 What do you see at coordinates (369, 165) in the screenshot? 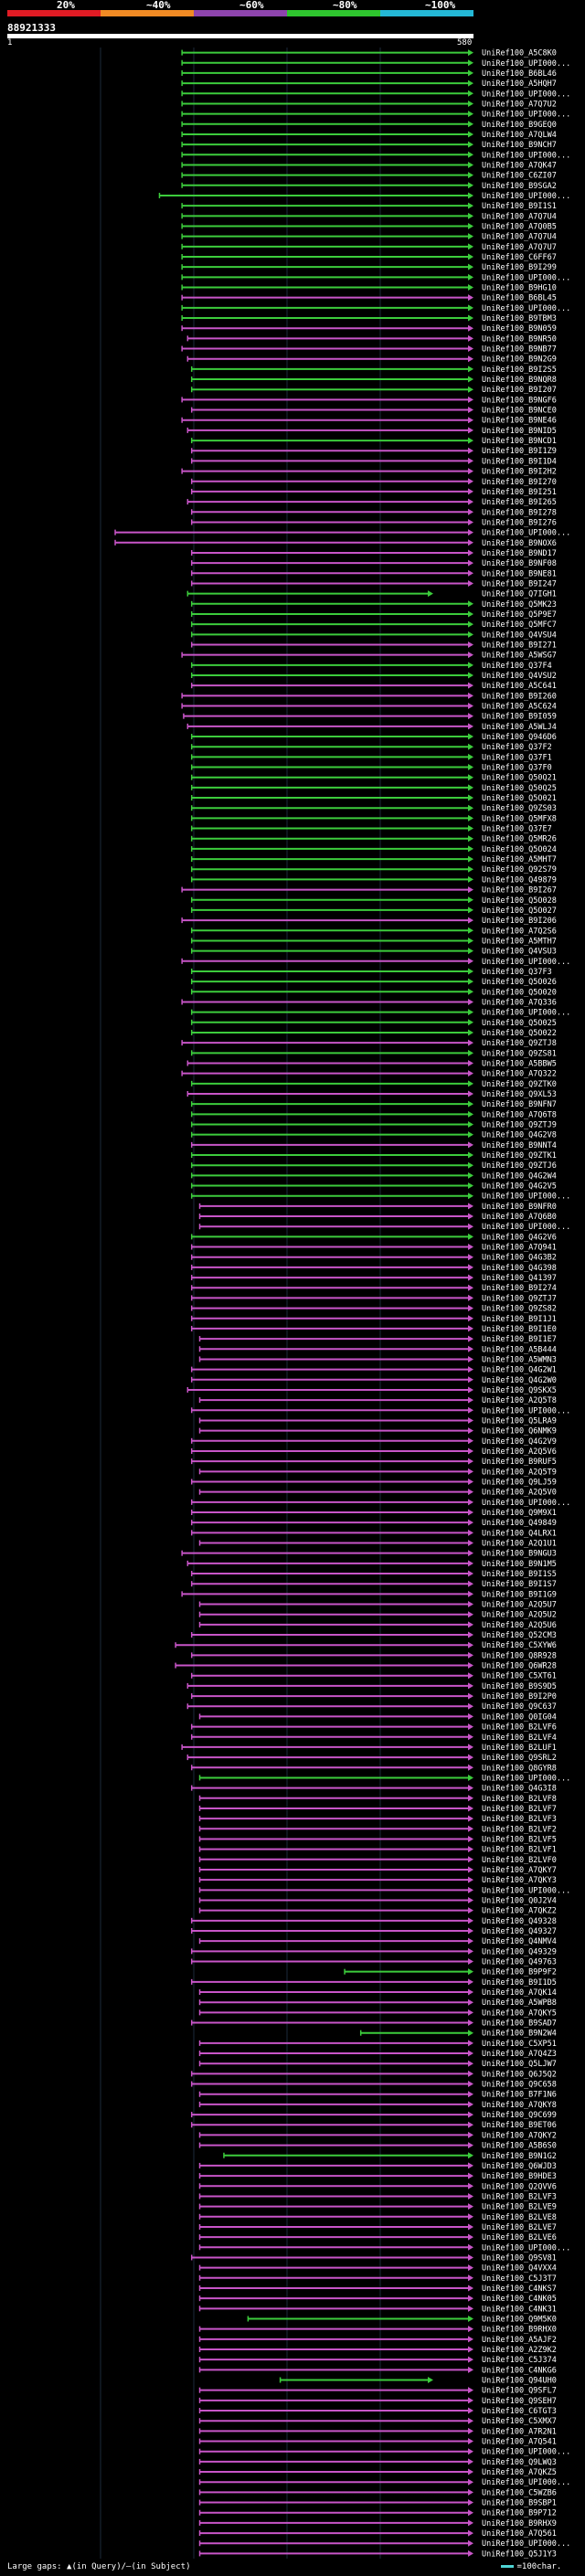
I see `hit-row: UniRef100_A7QK47` at bounding box center [369, 165].